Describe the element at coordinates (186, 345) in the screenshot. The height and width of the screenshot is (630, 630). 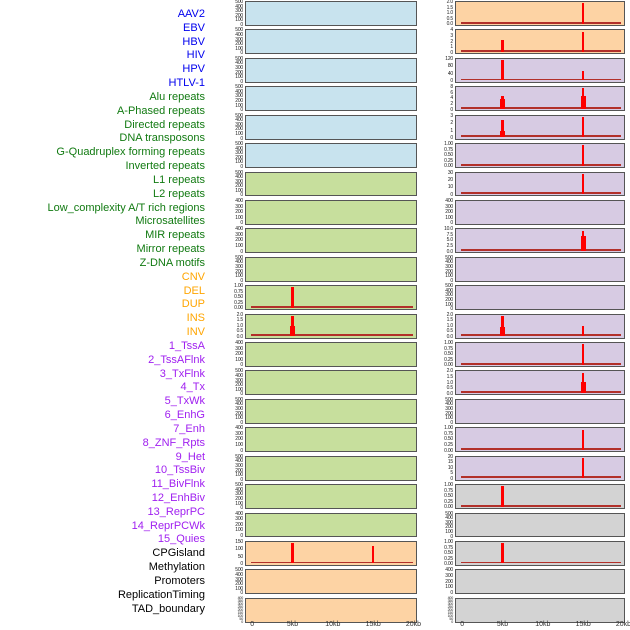
I see `feature-label: 1_TssA` at that location.